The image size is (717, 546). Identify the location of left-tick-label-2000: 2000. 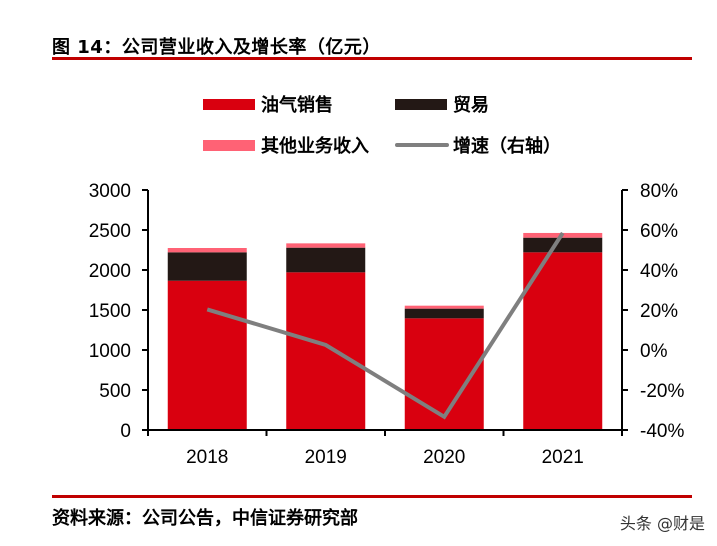
(110, 271).